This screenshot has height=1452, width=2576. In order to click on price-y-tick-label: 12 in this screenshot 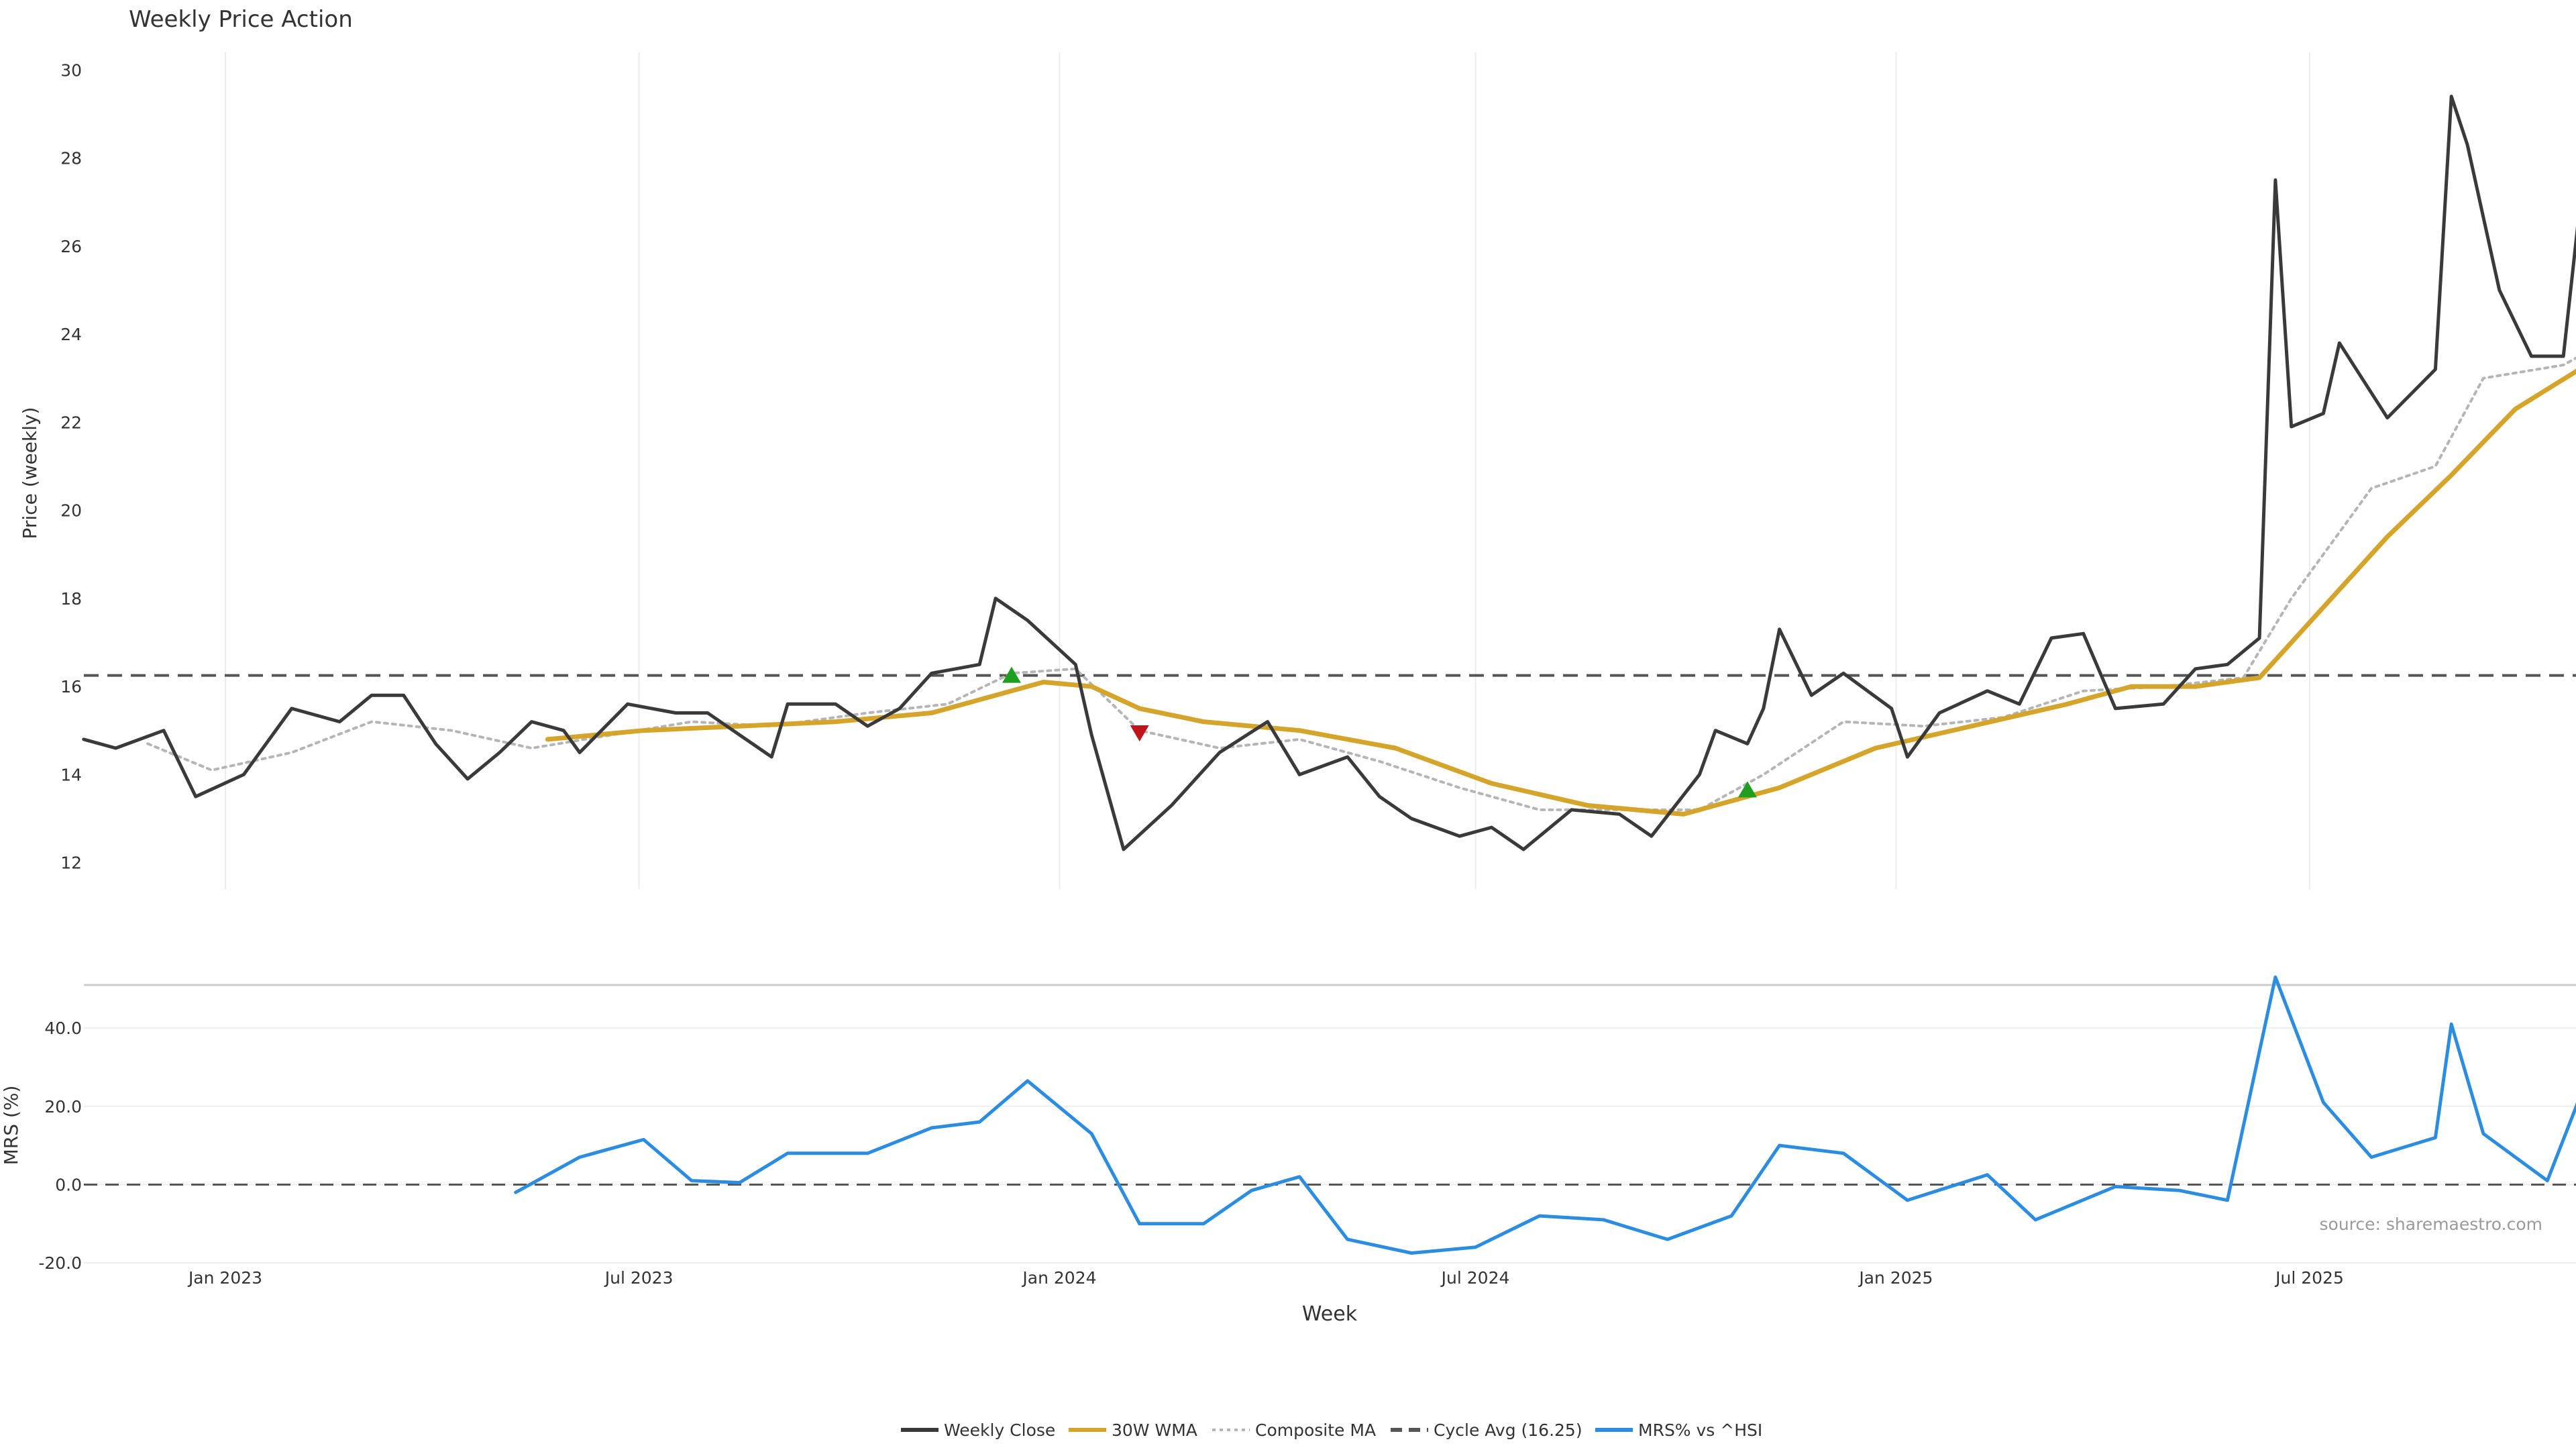, I will do `click(71, 863)`.